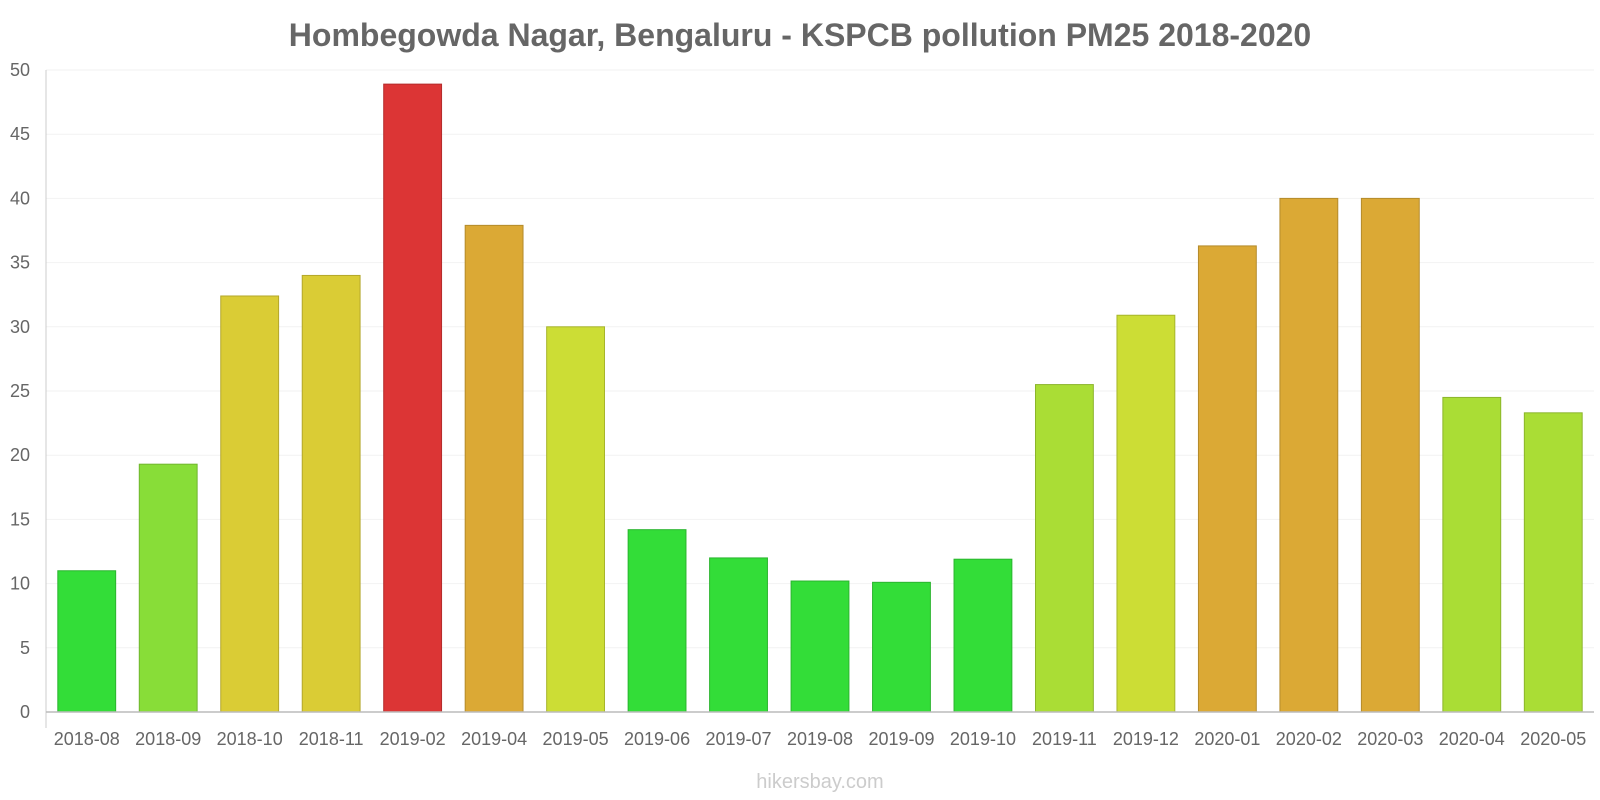 The width and height of the screenshot is (1600, 800). Describe the element at coordinates (1390, 739) in the screenshot. I see `x-tick-label-2020-03: 2020-03` at that location.